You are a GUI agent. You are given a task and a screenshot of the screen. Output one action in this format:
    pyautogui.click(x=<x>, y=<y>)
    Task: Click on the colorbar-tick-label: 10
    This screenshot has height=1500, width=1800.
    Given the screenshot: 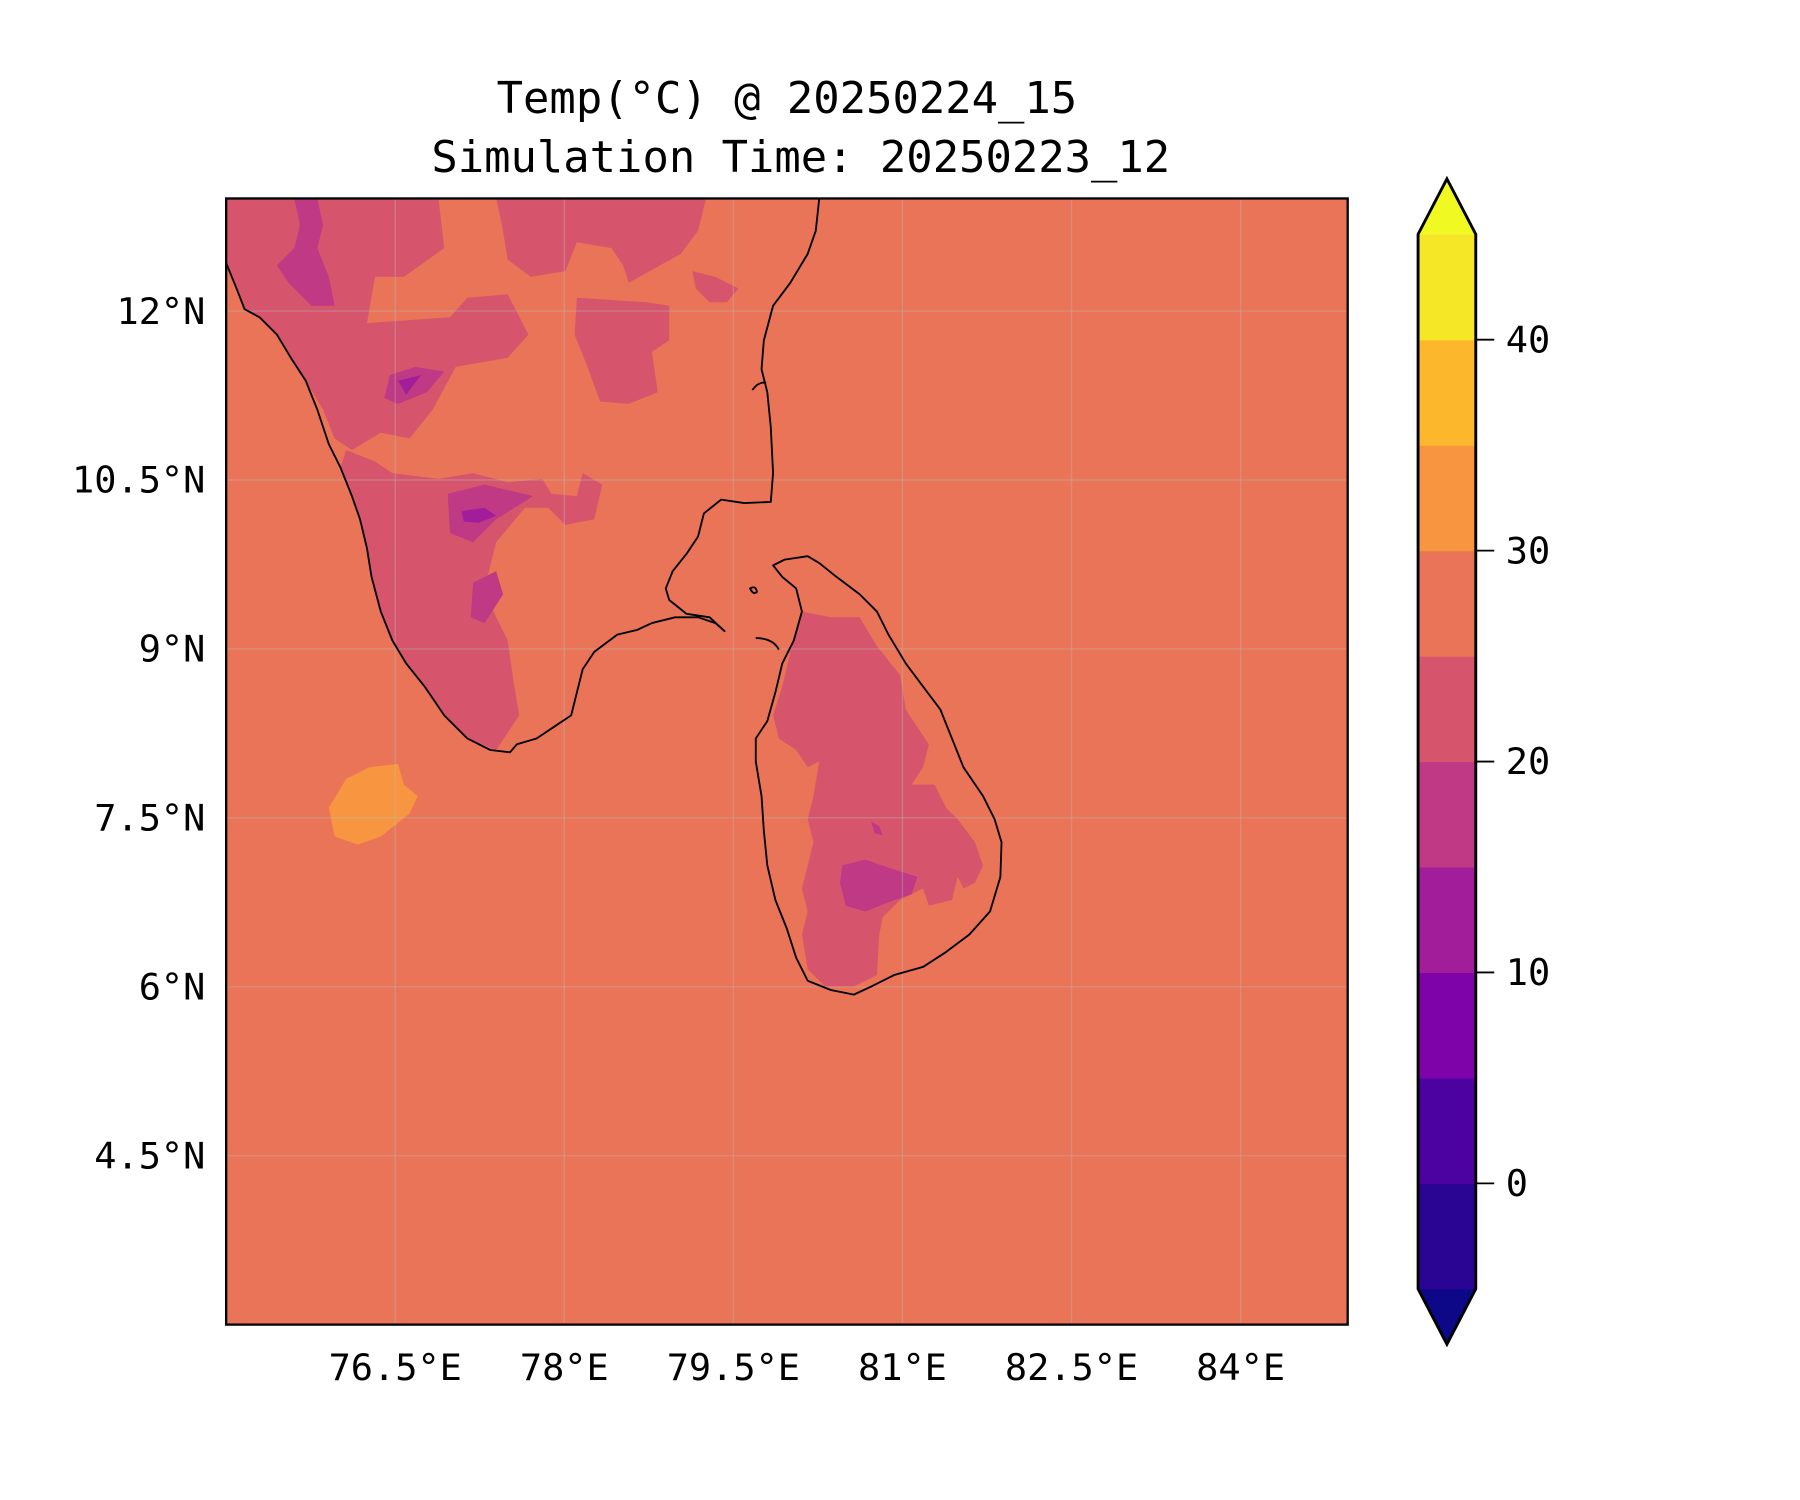 What is the action you would take?
    pyautogui.click(x=1528, y=972)
    